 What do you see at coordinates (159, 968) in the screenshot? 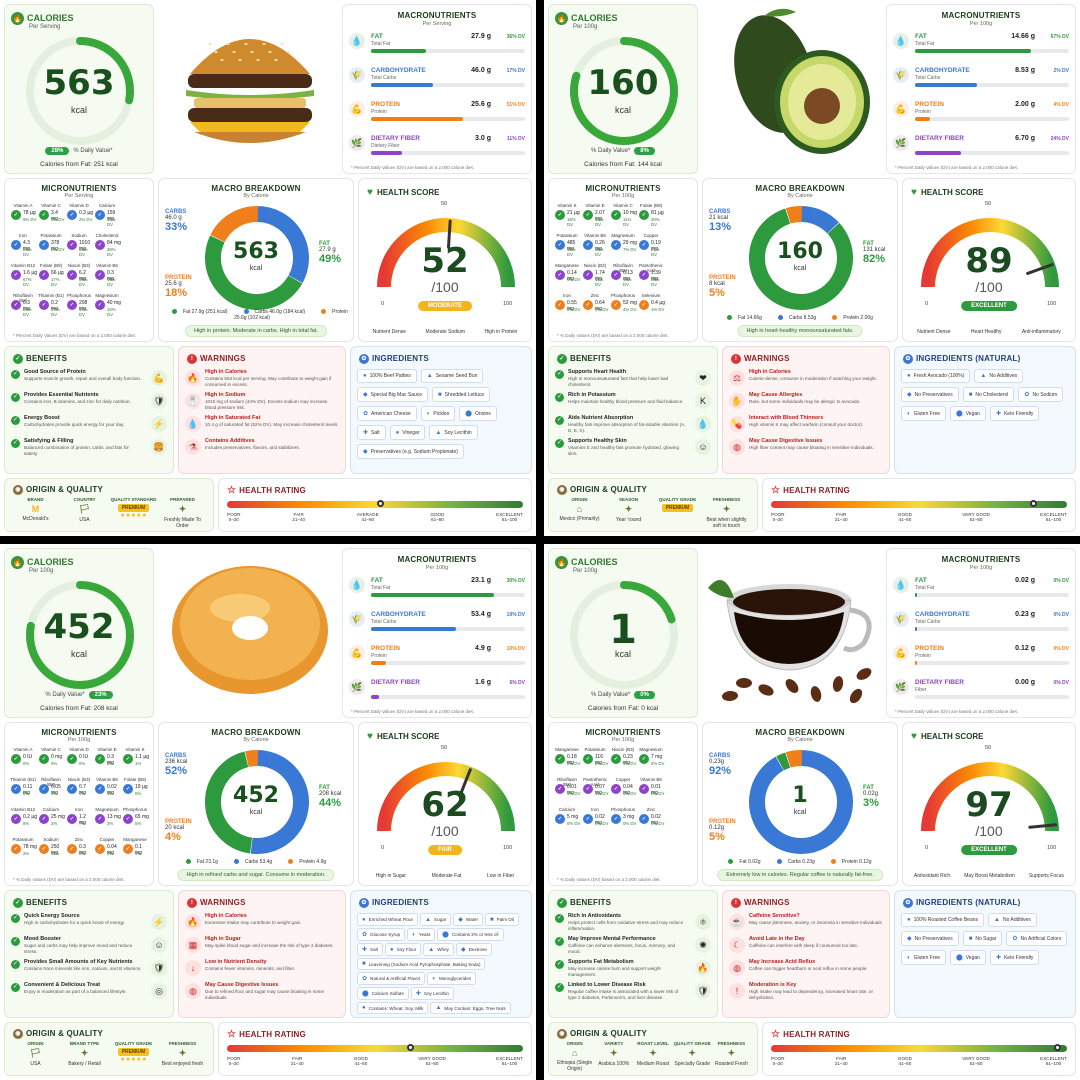
I see `shield-icon: 🛡` at bounding box center [159, 968].